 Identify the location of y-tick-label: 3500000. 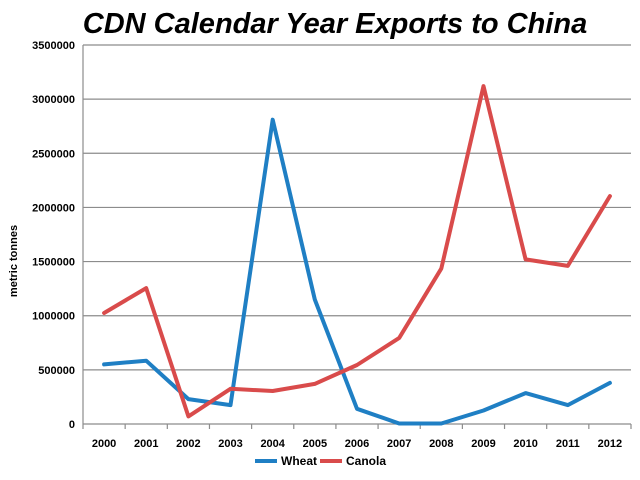
(53, 46).